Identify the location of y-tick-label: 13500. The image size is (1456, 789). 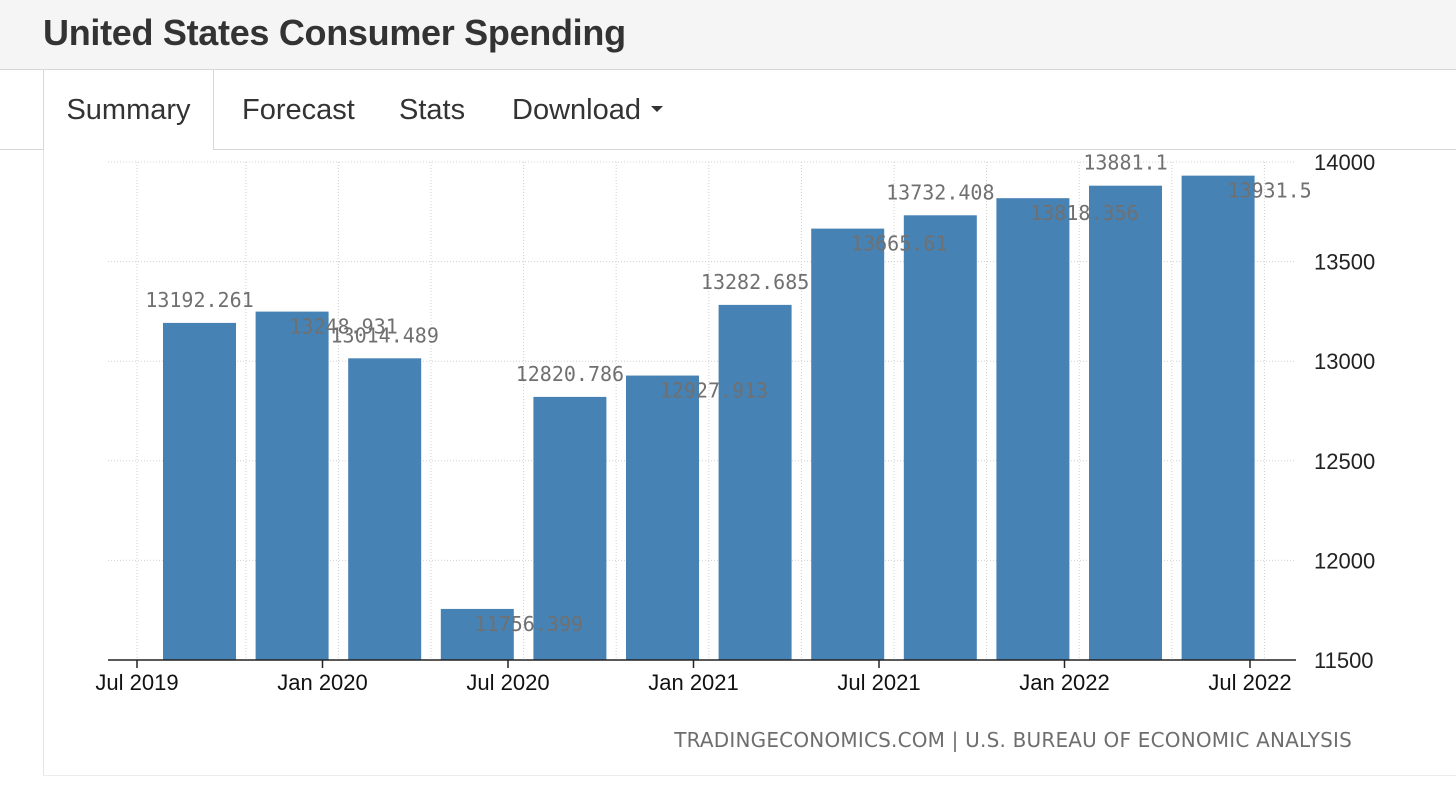
(1344, 262).